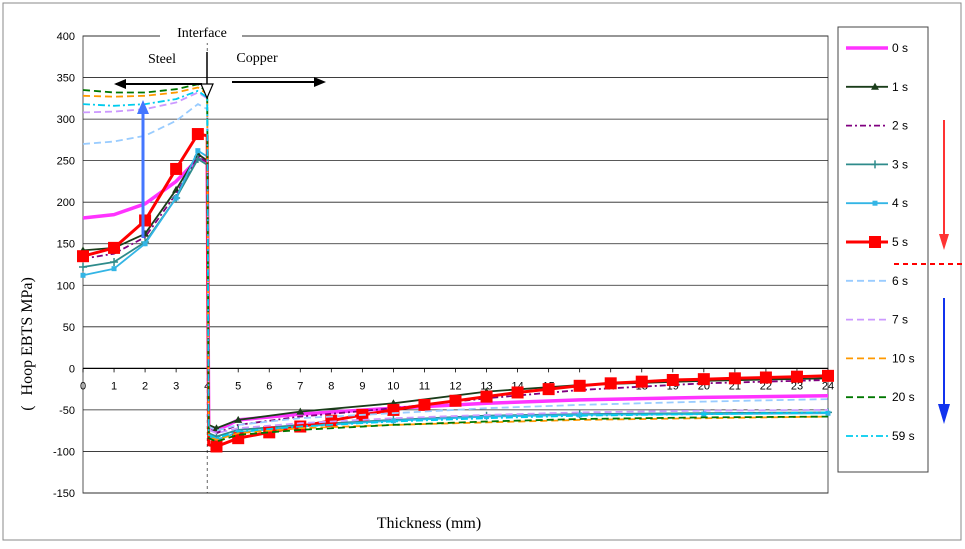 Image resolution: width=965 pixels, height=549 pixels. Describe the element at coordinates (176, 386) in the screenshot. I see `x-tick-label: 3` at that location.